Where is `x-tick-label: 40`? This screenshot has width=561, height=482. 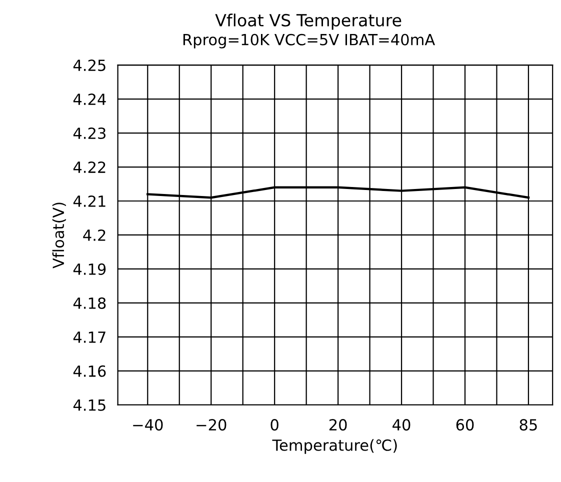
x-tick-label: 40 is located at coordinates (401, 425).